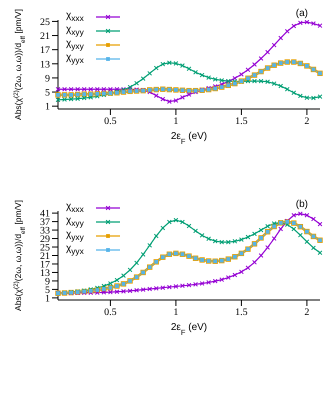  I want to click on chart-title: (a), so click(302, 13).